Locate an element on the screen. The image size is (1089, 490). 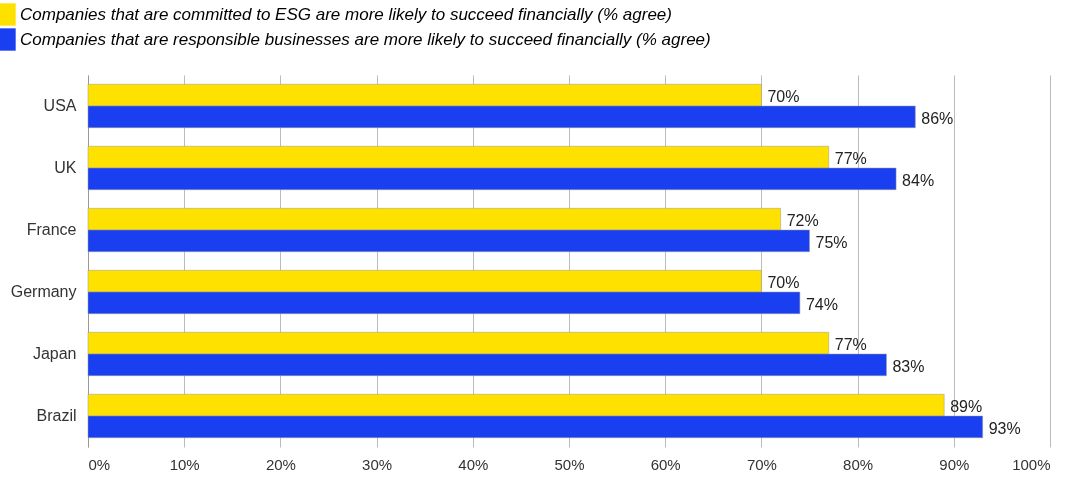
x-tick-label: 60% is located at coordinates (665, 464).